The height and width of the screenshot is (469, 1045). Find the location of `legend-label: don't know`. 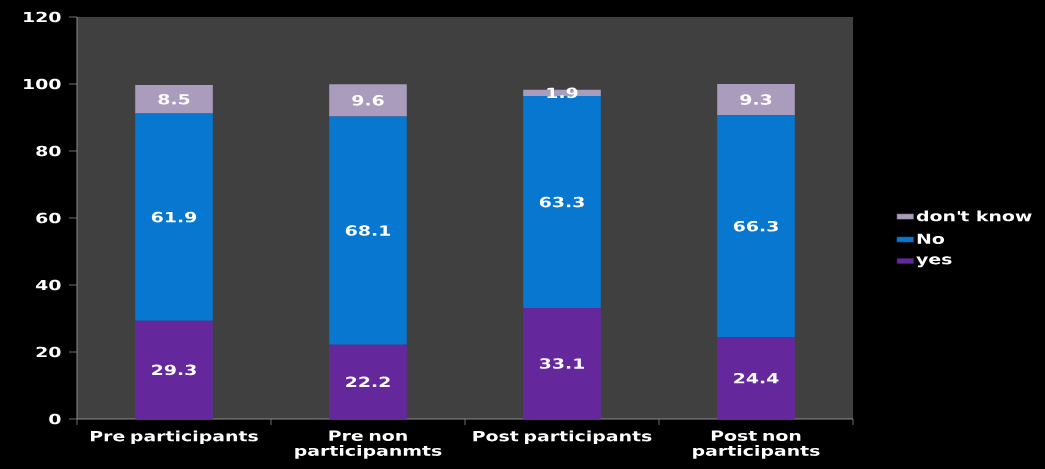

legend-label: don't know is located at coordinates (974, 216).